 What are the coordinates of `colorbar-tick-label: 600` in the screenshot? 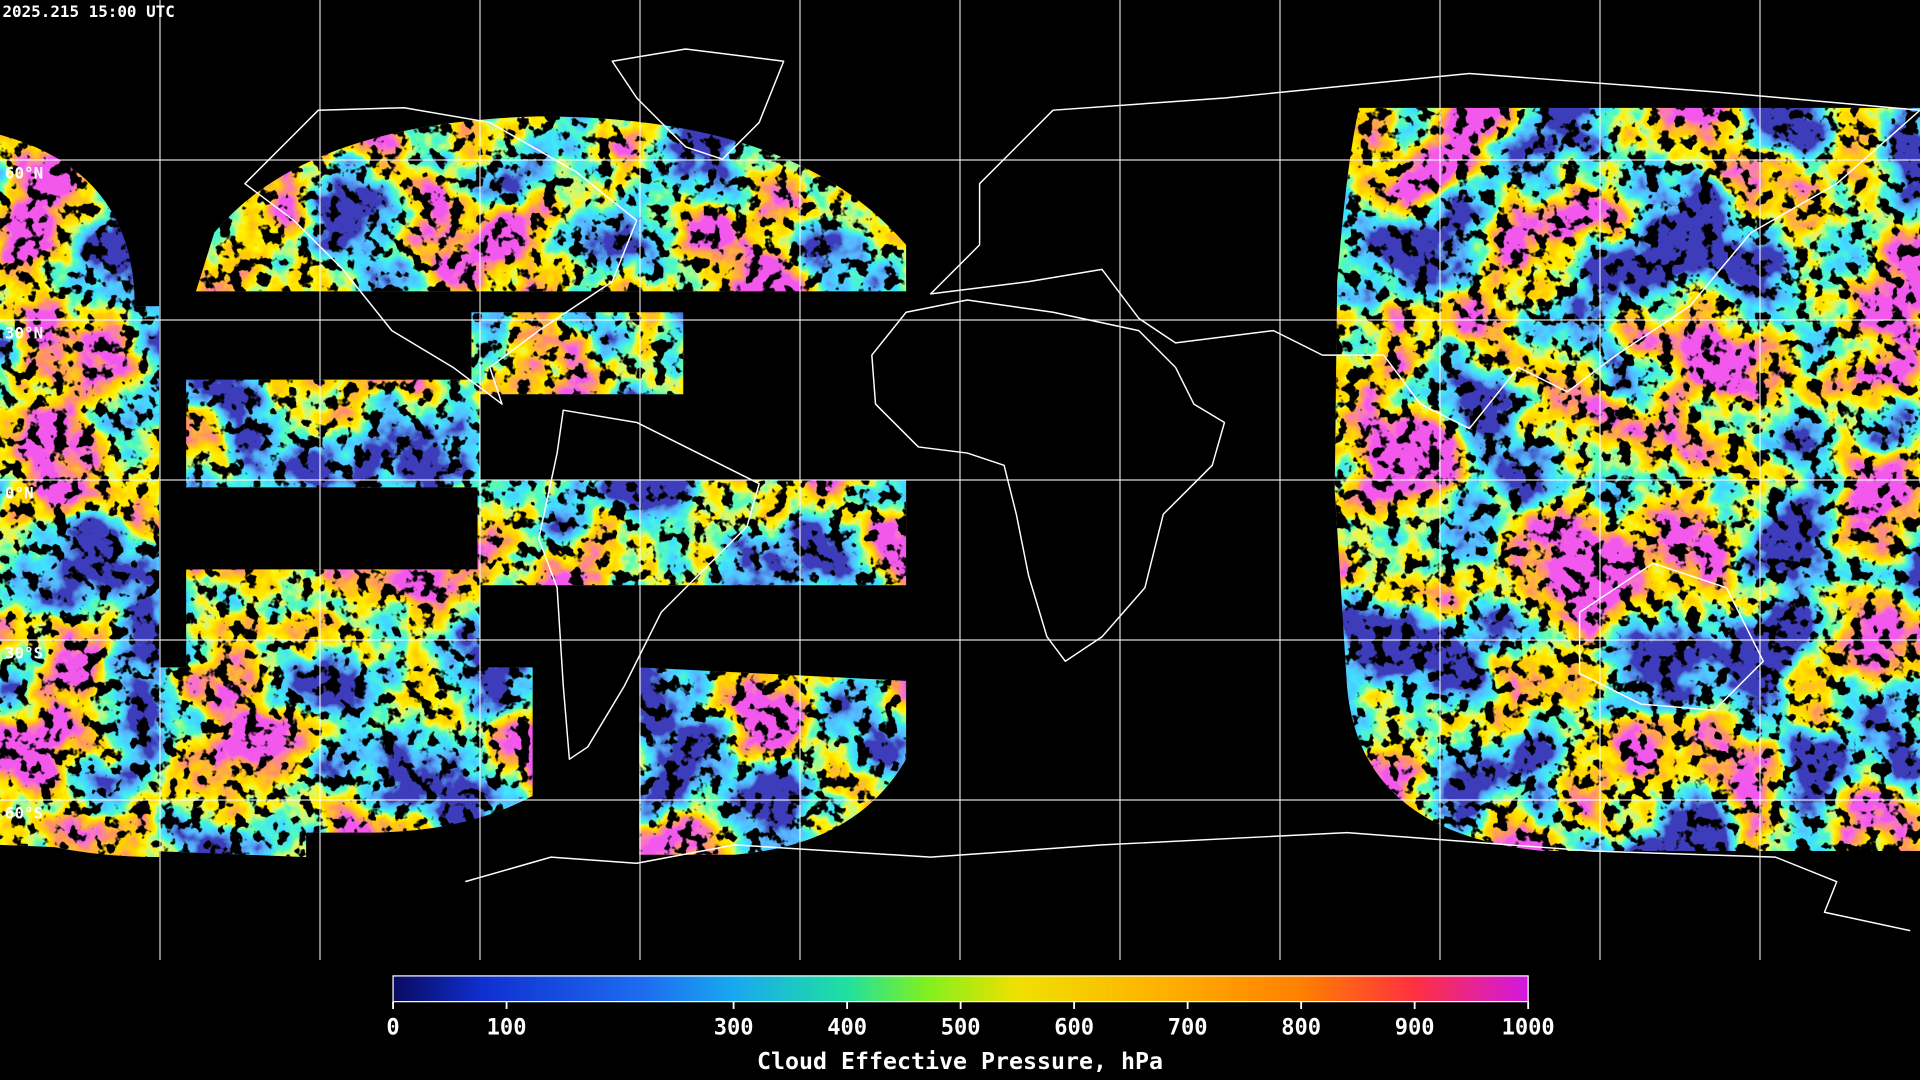 It's located at (1074, 1028).